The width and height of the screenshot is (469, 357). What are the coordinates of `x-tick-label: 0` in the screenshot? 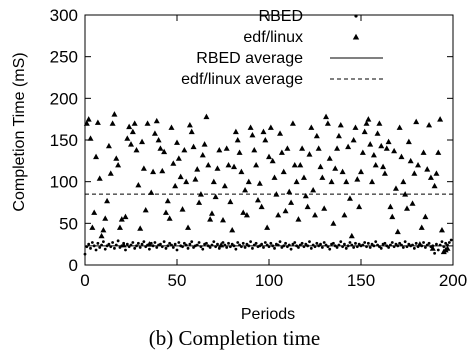 It's located at (84, 280).